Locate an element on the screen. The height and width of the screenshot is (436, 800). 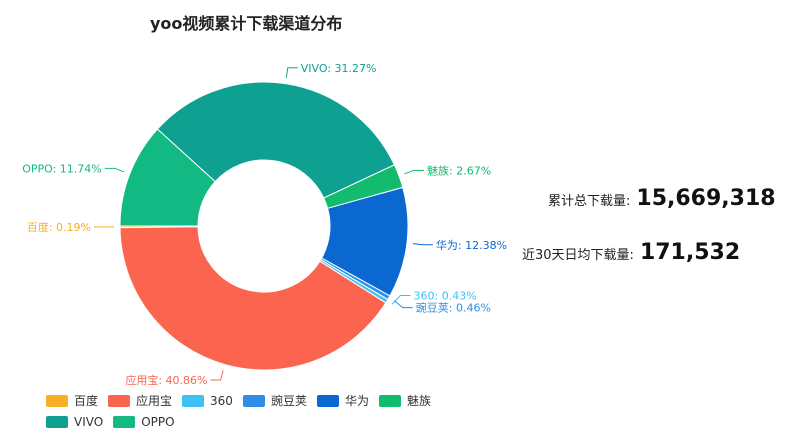
slice-label-豌豆荚: 豌豆荚: 0.46% is located at coordinates (453, 308).